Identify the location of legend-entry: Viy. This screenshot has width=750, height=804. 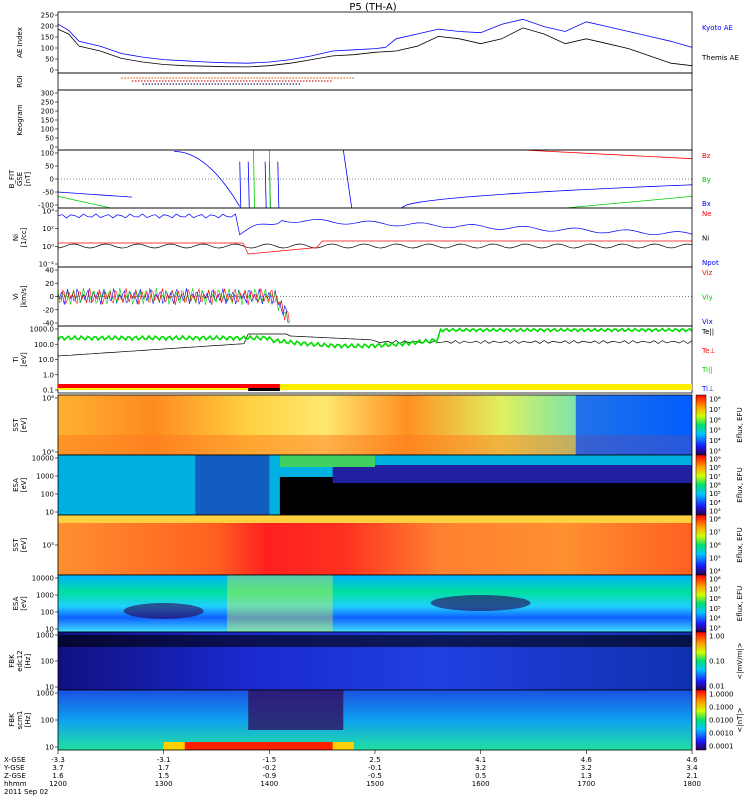
(707, 298).